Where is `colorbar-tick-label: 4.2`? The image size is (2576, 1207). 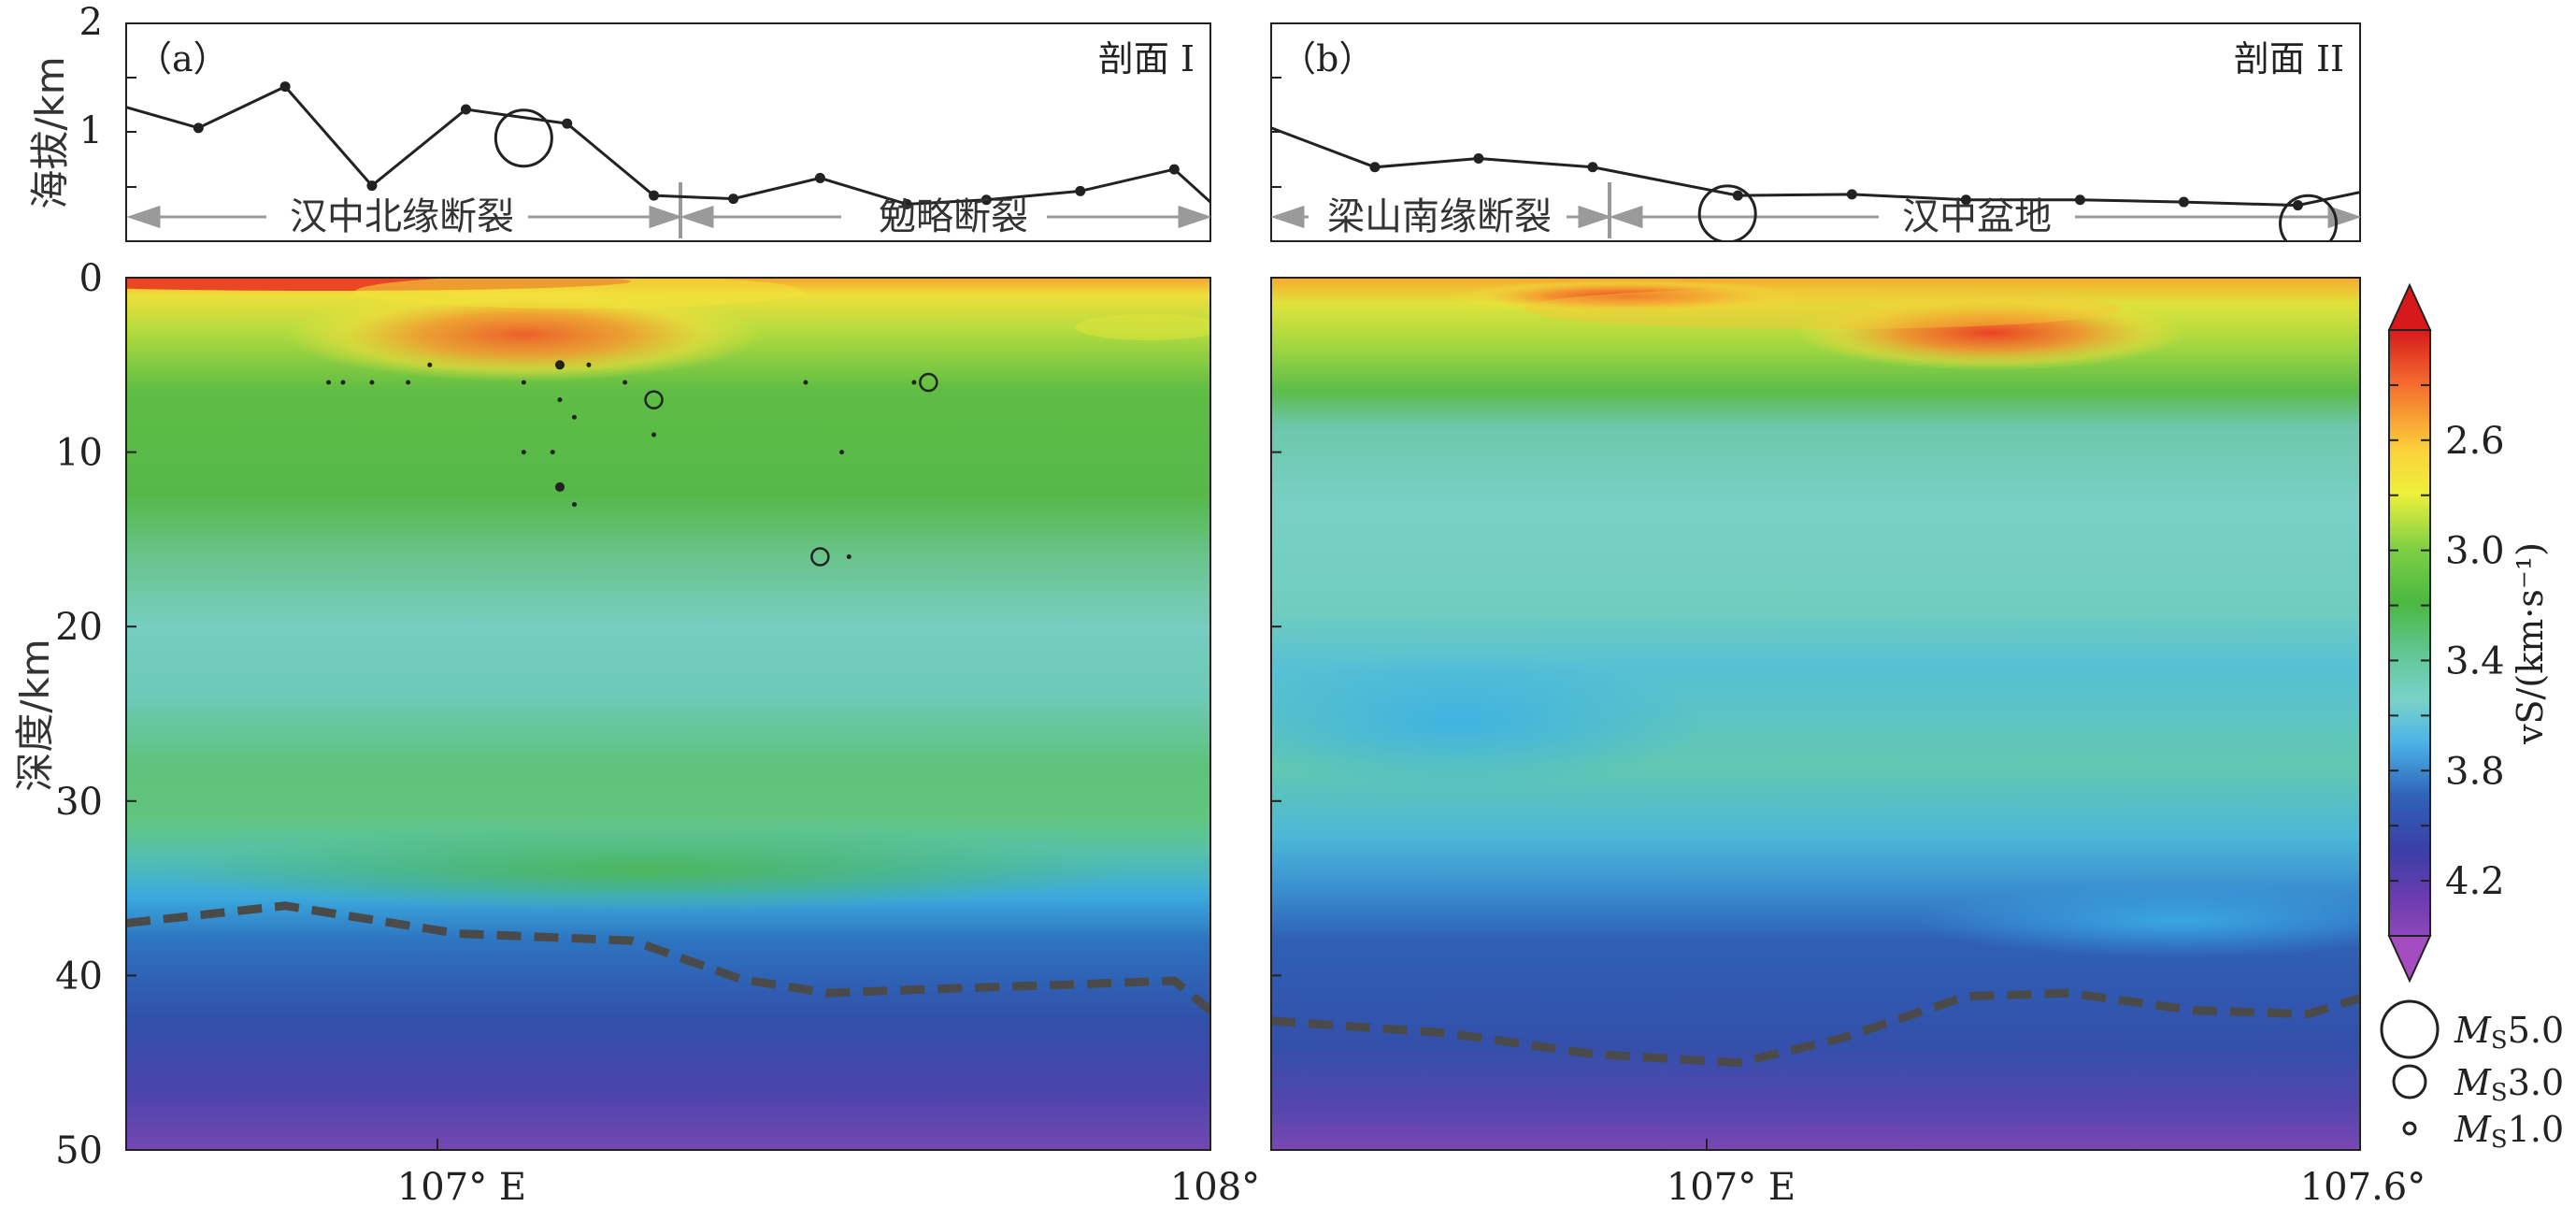
colorbar-tick-label: 4.2 is located at coordinates (2475, 881).